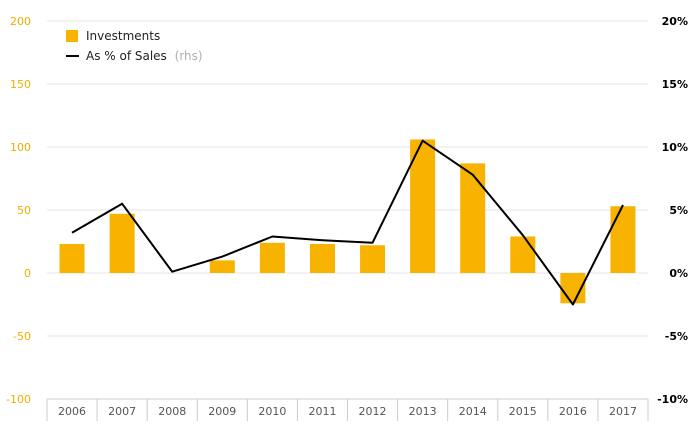  What do you see at coordinates (134, 46) in the screenshot?
I see `legend: Investments As % of Sales (rhs)` at bounding box center [134, 46].